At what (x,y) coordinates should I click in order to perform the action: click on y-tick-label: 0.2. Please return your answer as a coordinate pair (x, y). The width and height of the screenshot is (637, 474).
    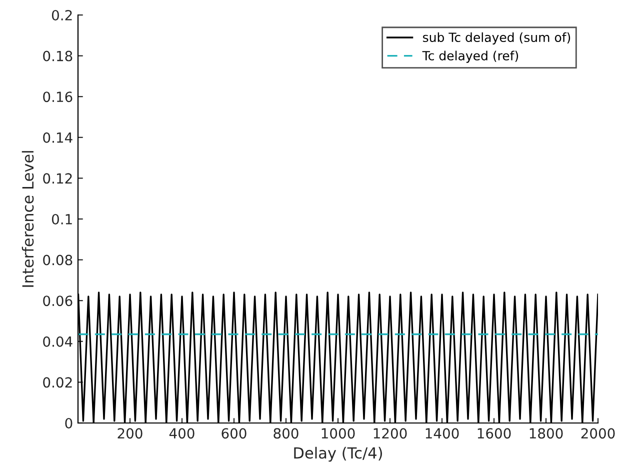
    Looking at the image, I should click on (62, 15).